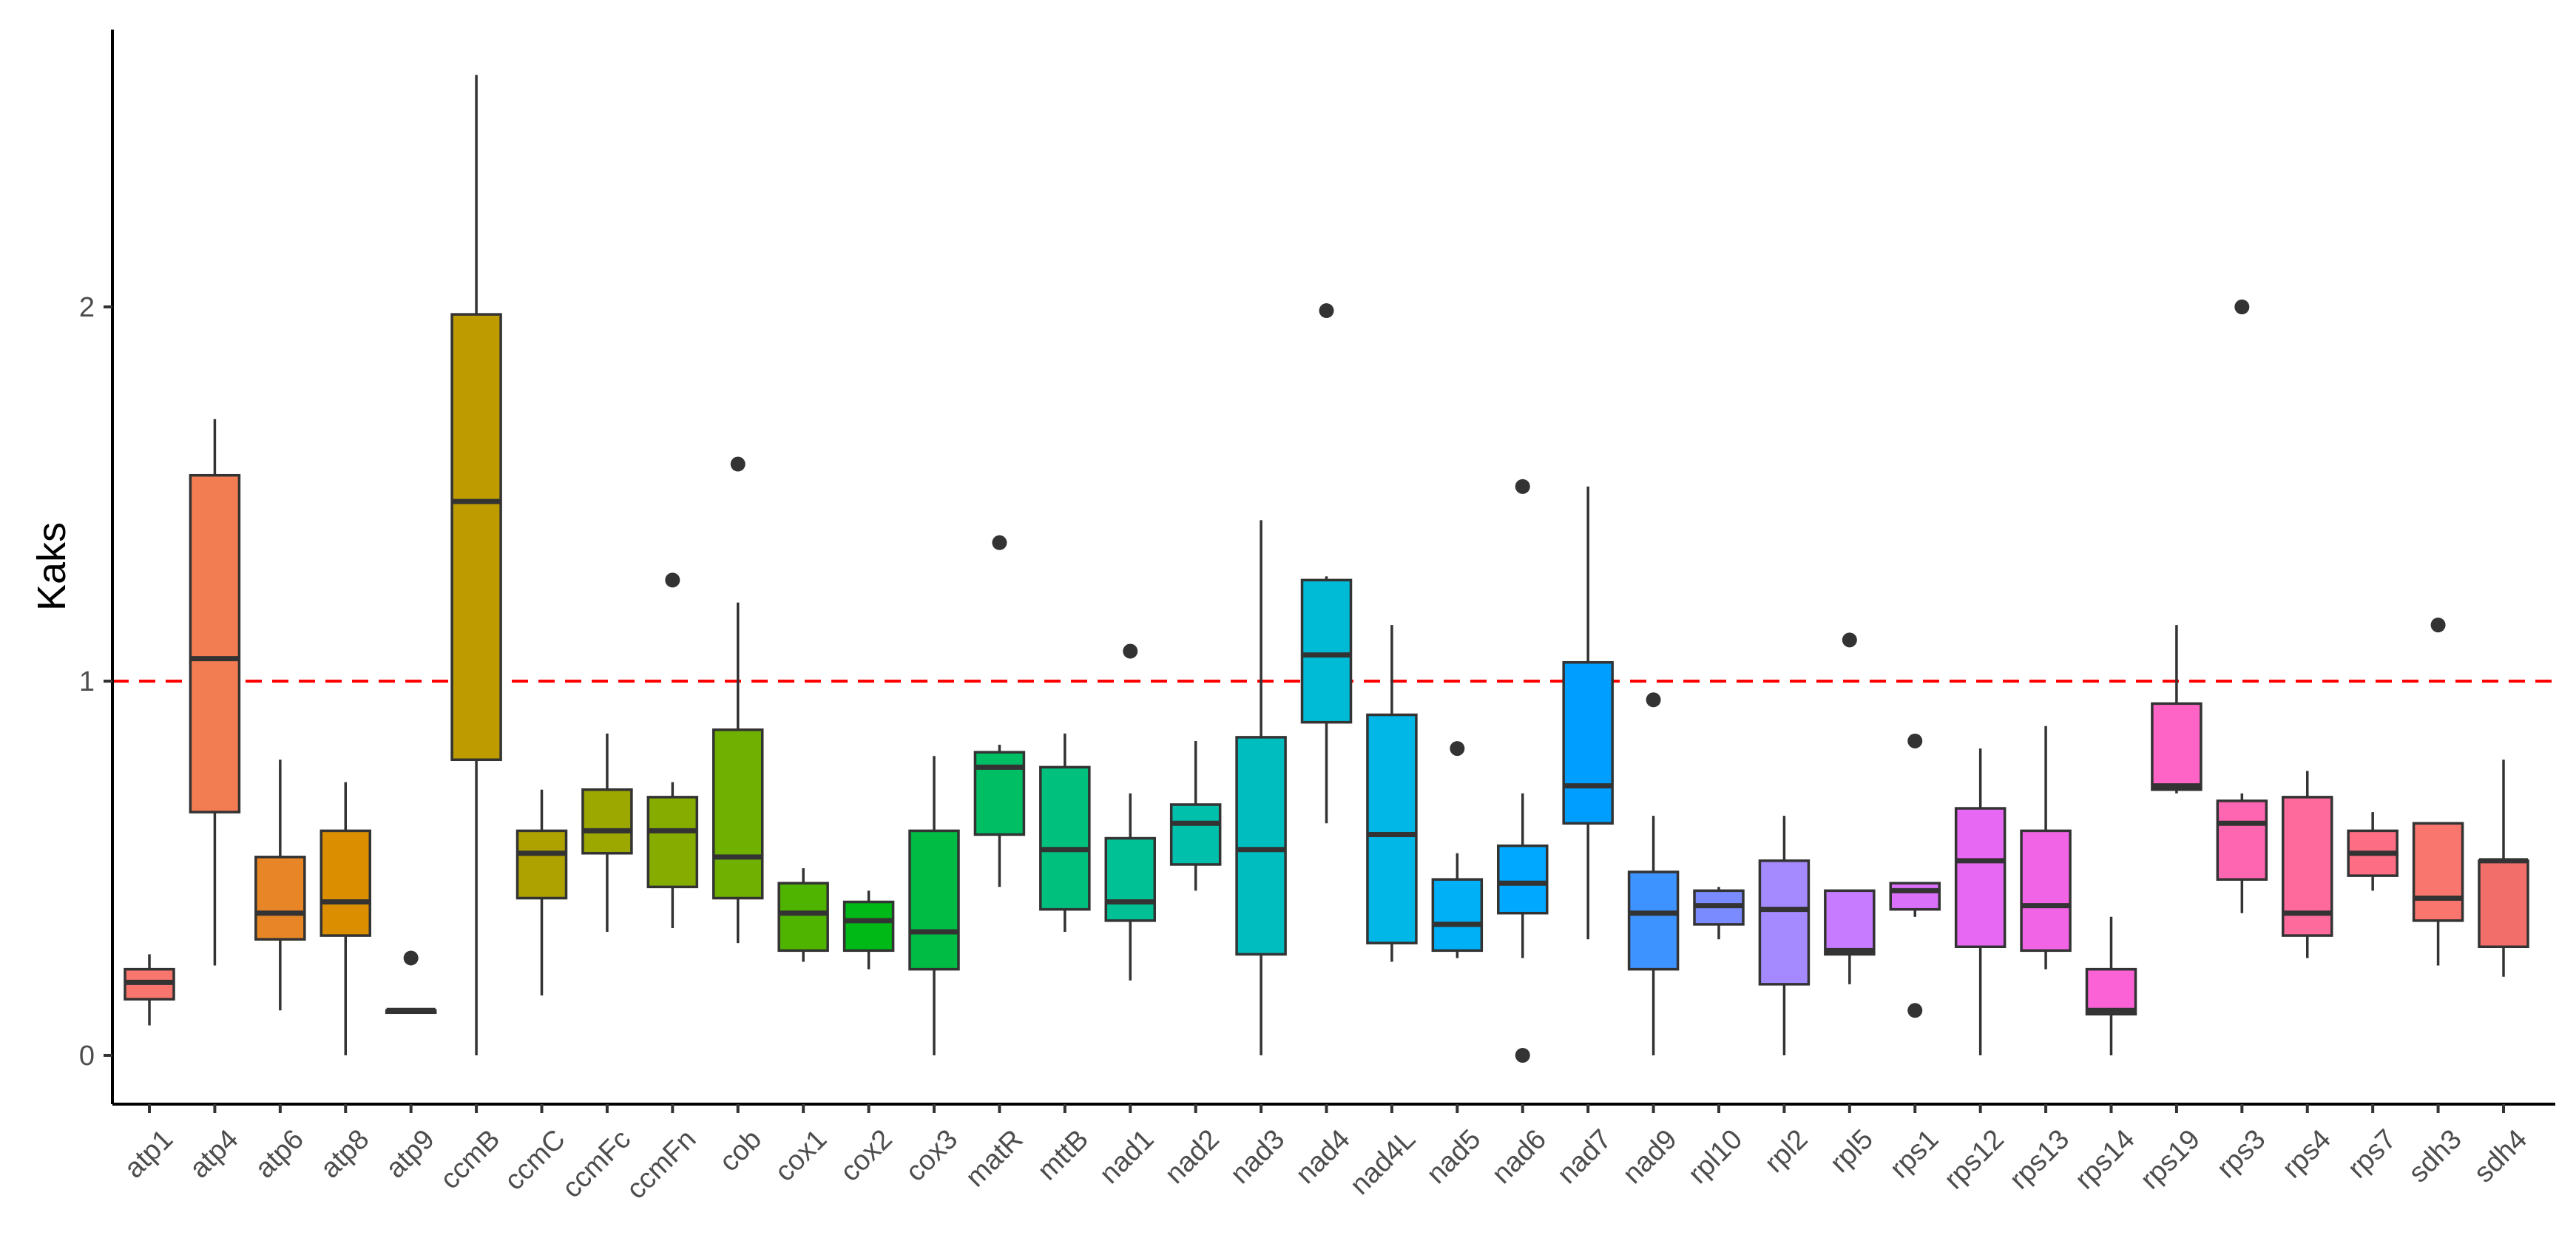 This screenshot has height=1238, width=2576. Describe the element at coordinates (87, 307) in the screenshot. I see `y-tick-label: 2` at that location.